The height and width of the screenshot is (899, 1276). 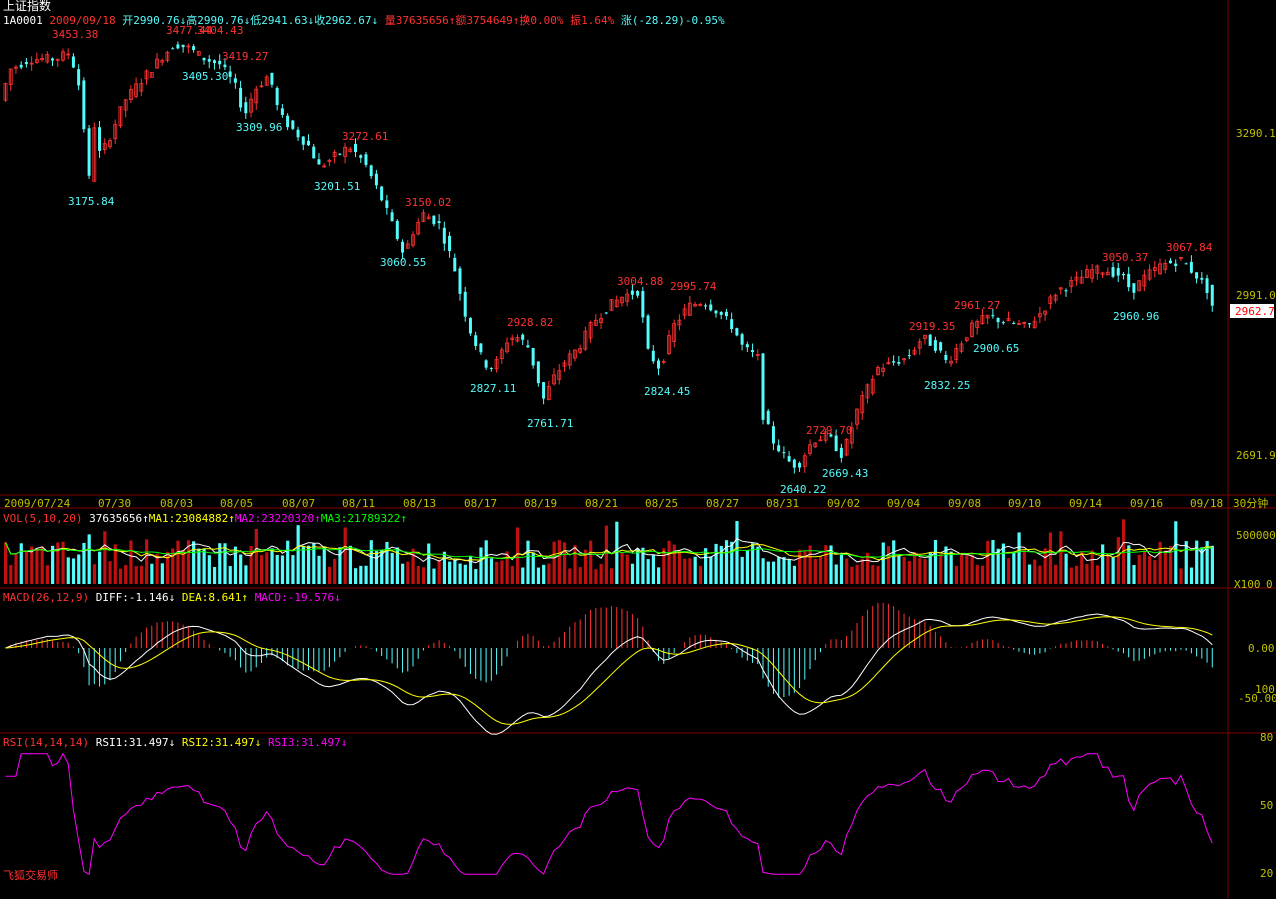 I want to click on volume-ma2-line, so click(x=609, y=552).